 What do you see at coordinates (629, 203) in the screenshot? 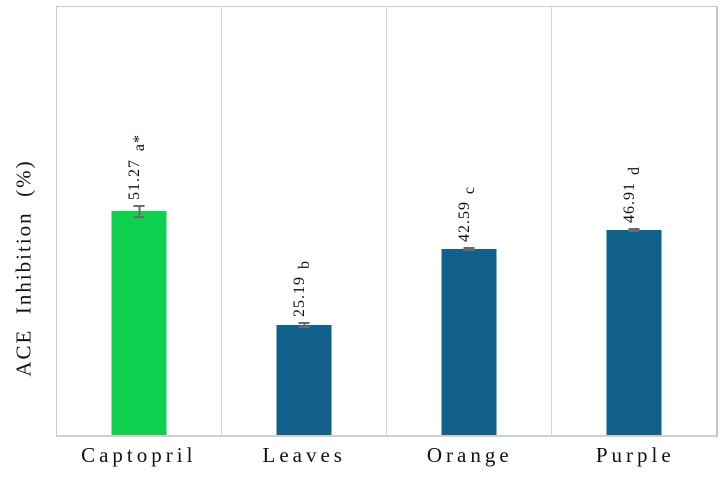
I see `value-label-purple: 46.91` at bounding box center [629, 203].